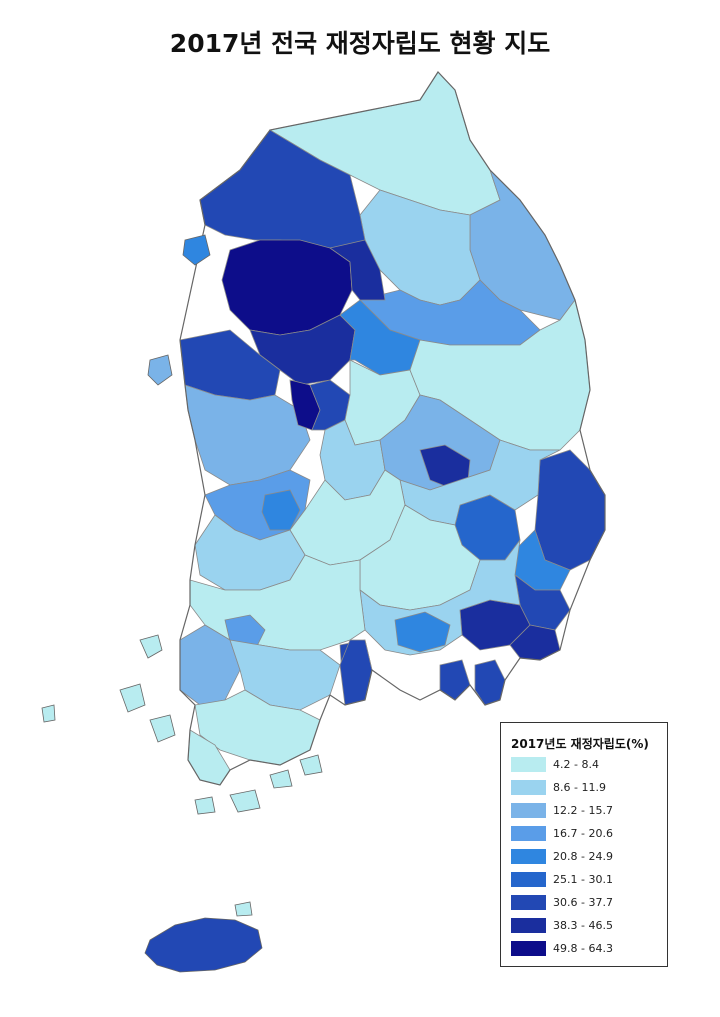 The image size is (720, 1017). I want to click on legend-label: 8.6 - 11.9, so click(579, 787).